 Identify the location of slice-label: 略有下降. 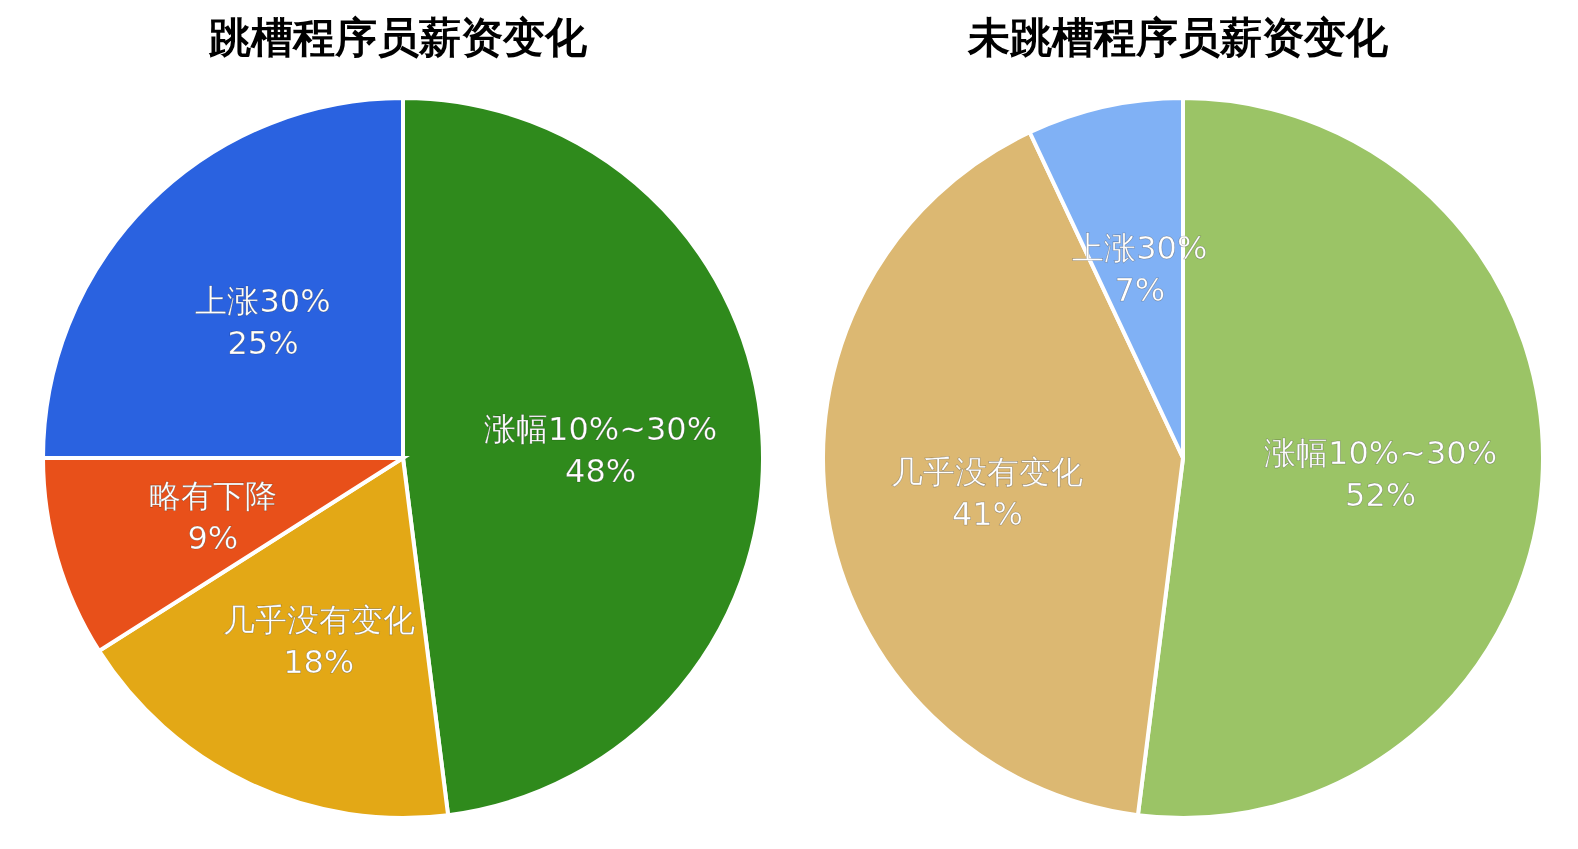
(212, 496).